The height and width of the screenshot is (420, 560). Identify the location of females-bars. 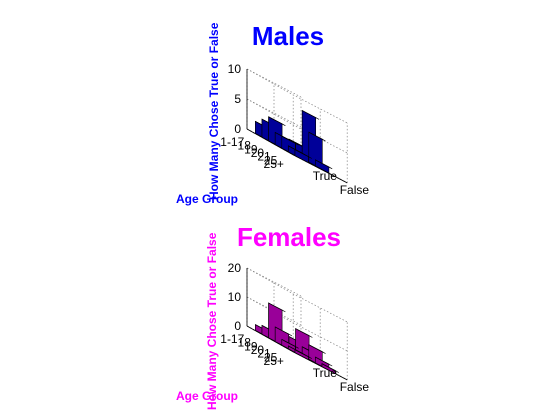
(297, 338).